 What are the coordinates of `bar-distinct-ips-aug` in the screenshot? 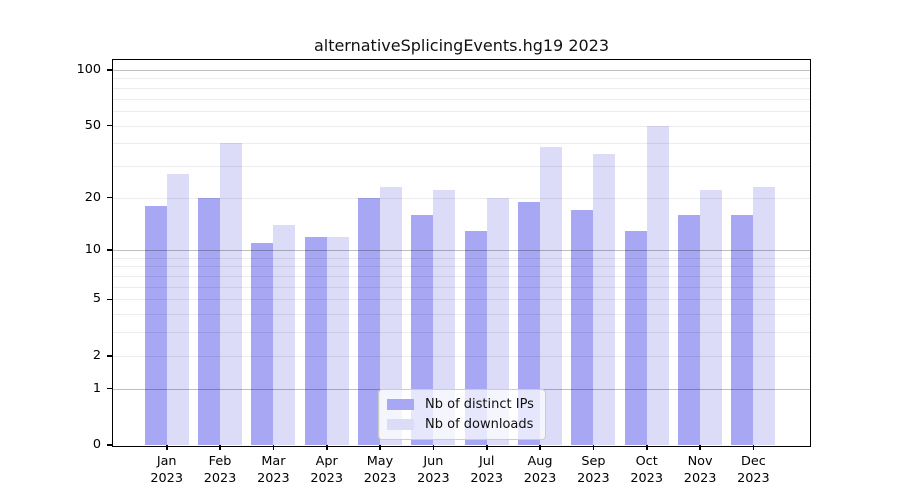 It's located at (529, 323).